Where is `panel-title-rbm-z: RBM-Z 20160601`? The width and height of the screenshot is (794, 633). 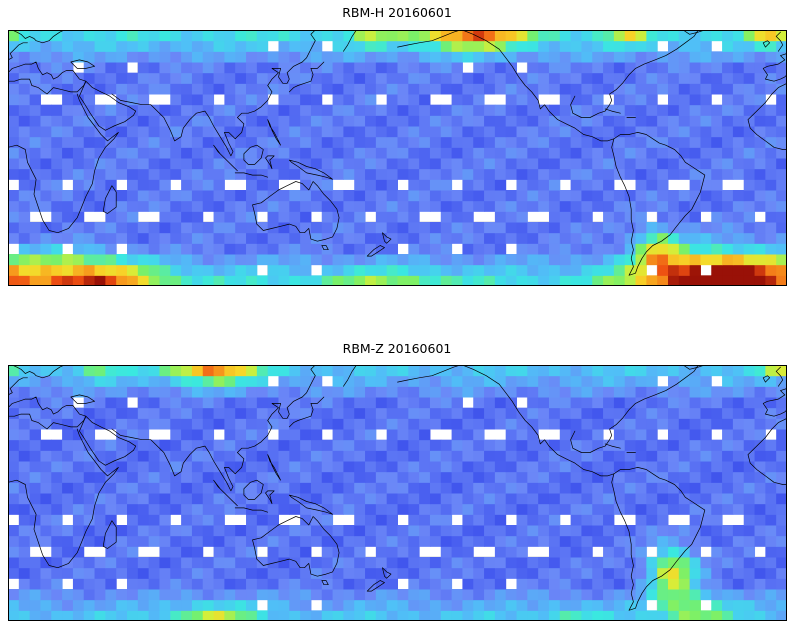 panel-title-rbm-z: RBM-Z 20160601 is located at coordinates (397, 348).